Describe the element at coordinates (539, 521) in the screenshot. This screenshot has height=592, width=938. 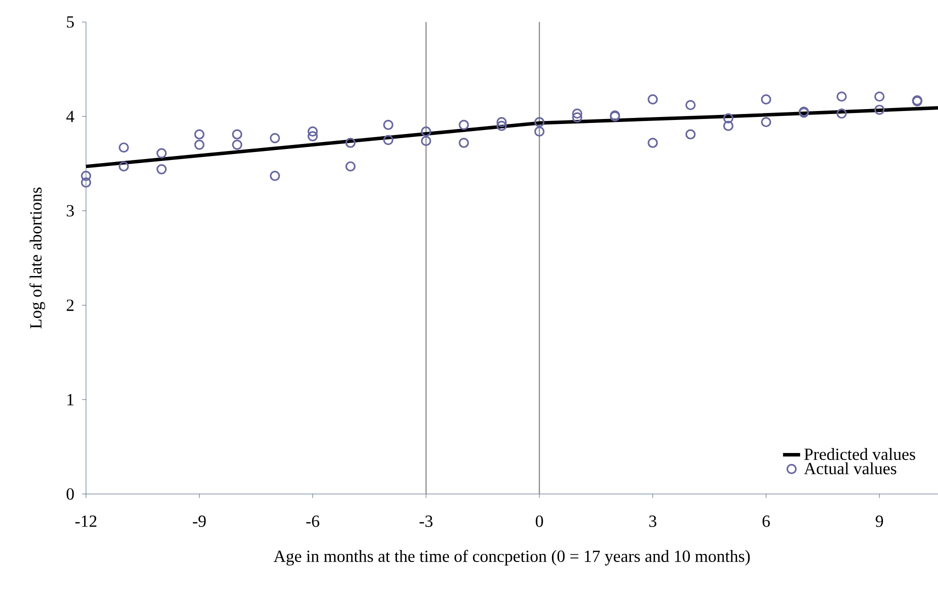
I see `x-tick-label: 0` at that location.